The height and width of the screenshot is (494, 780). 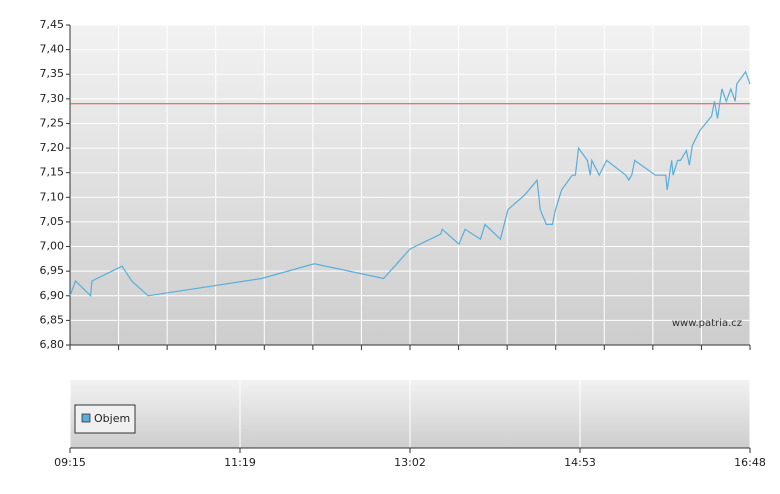 What do you see at coordinates (52, 98) in the screenshot?
I see `y-tick-label: 7,30` at bounding box center [52, 98].